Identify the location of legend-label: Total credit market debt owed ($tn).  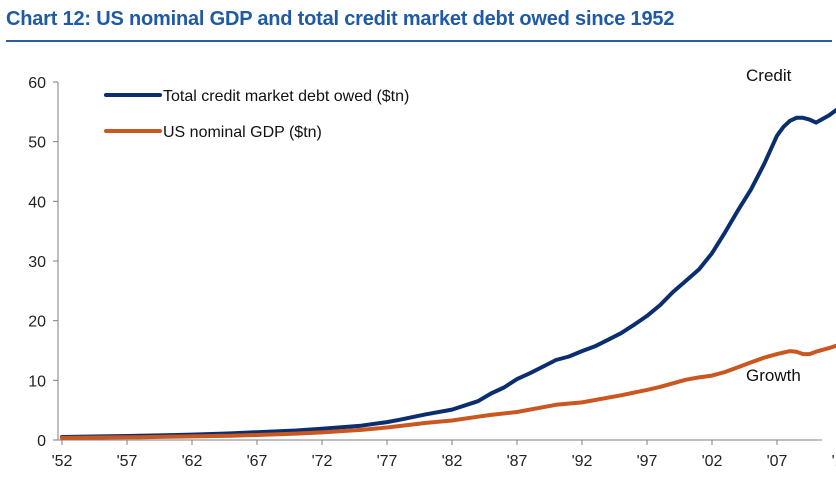
(286, 96).